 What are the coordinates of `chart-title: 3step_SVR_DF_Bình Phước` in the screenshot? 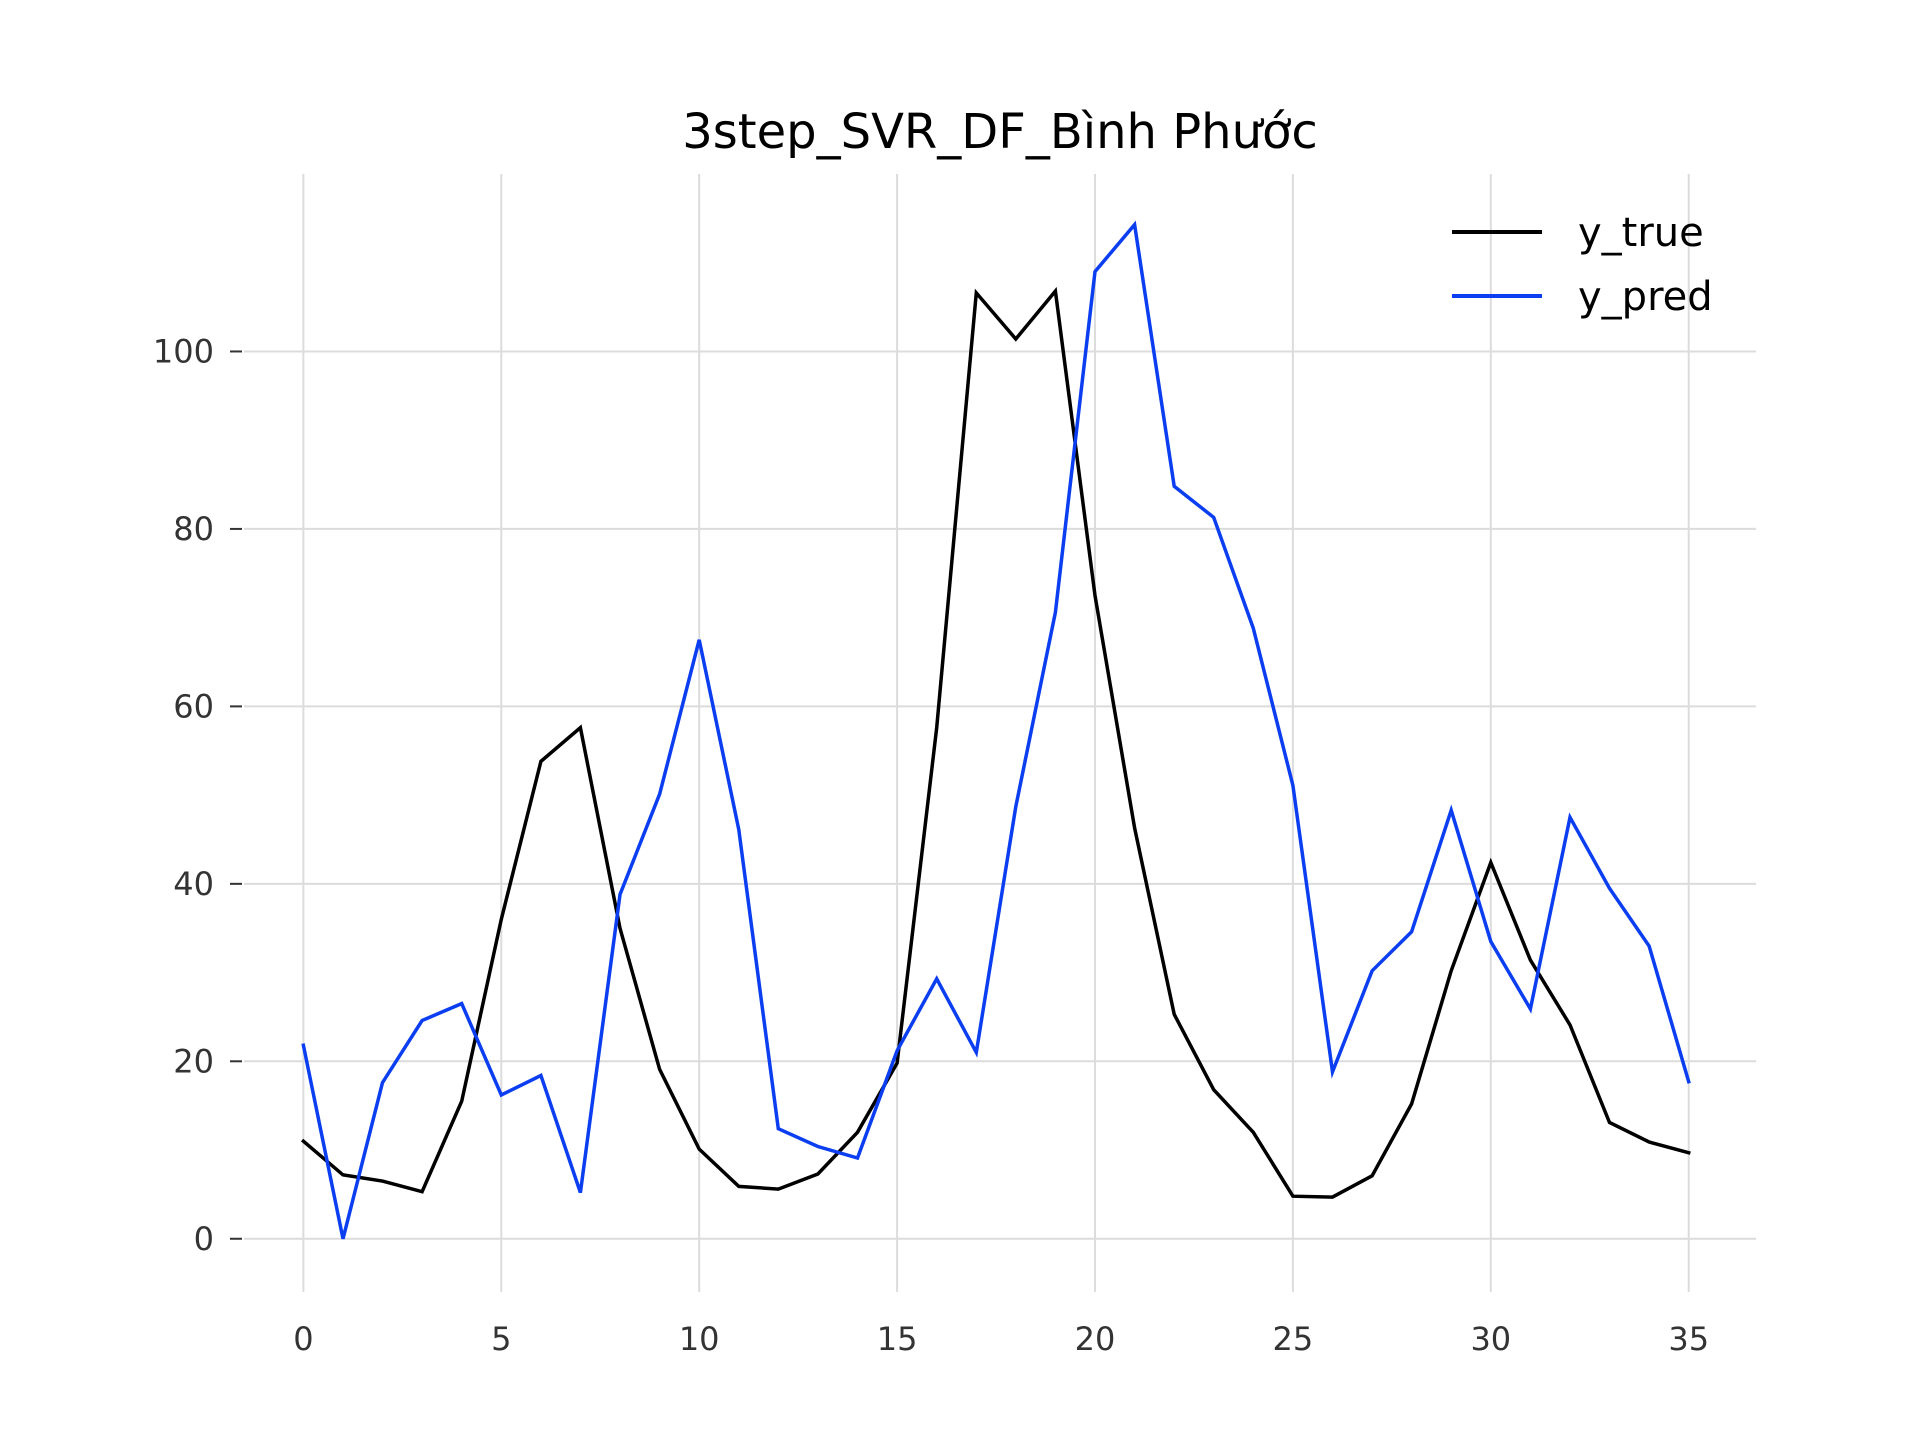 It's located at (1000, 132).